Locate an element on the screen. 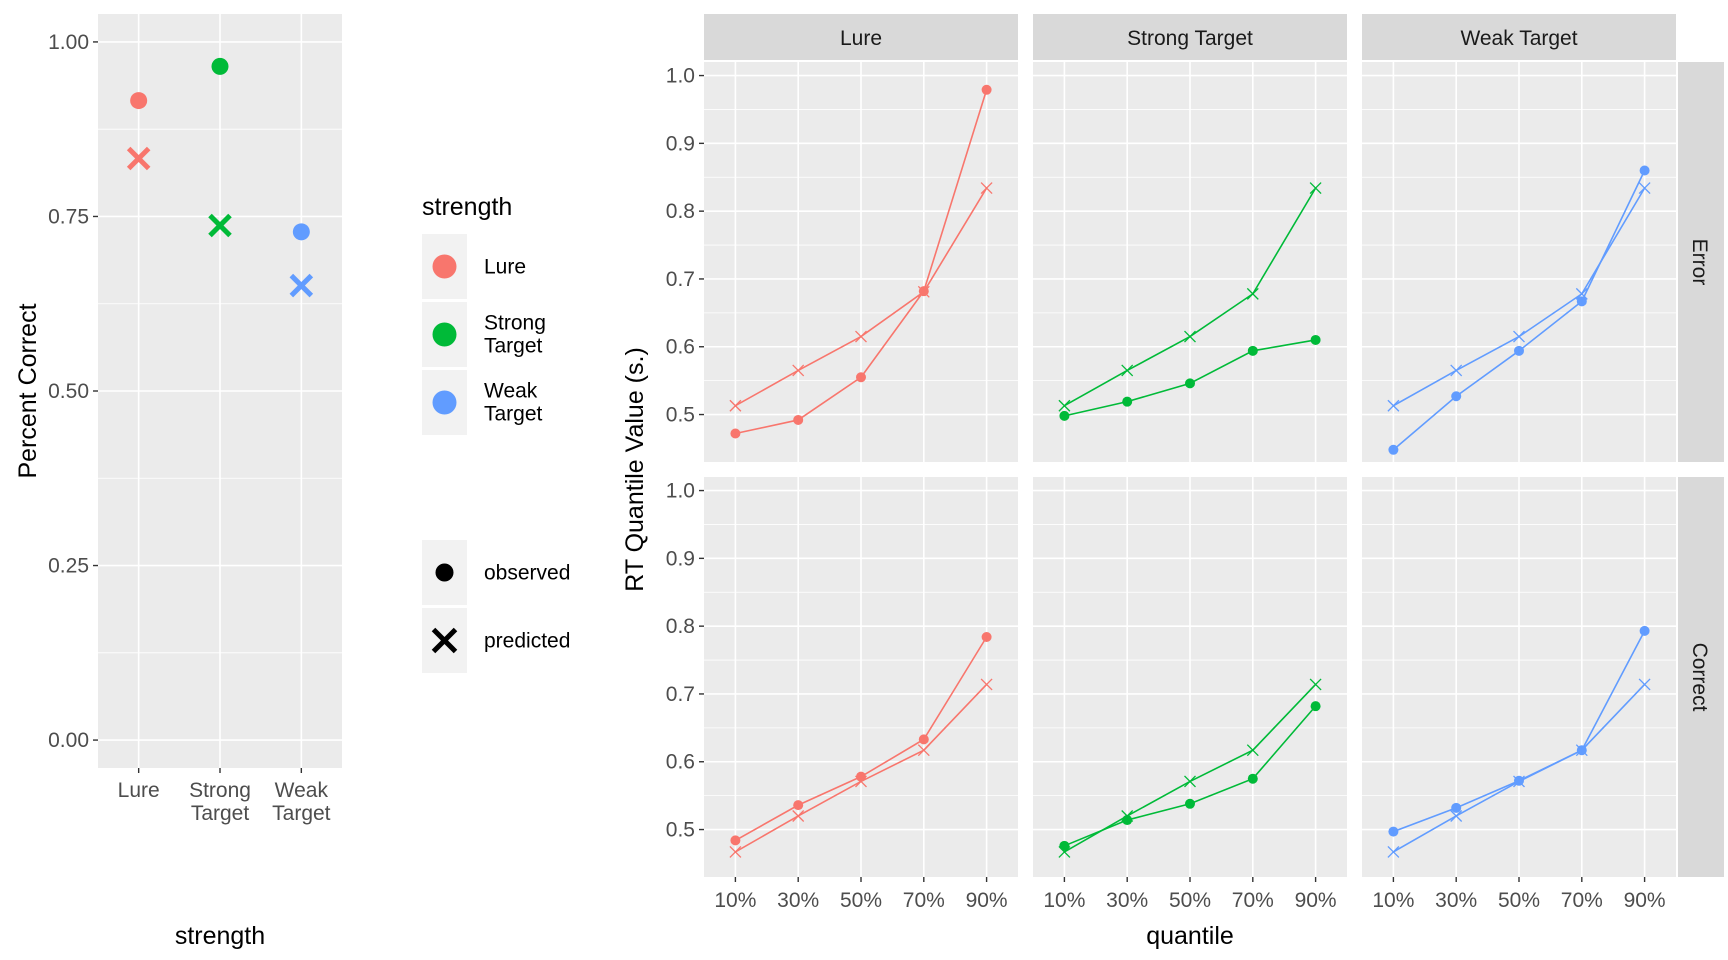 The width and height of the screenshot is (1728, 960). legend-label: Lure is located at coordinates (505, 267).